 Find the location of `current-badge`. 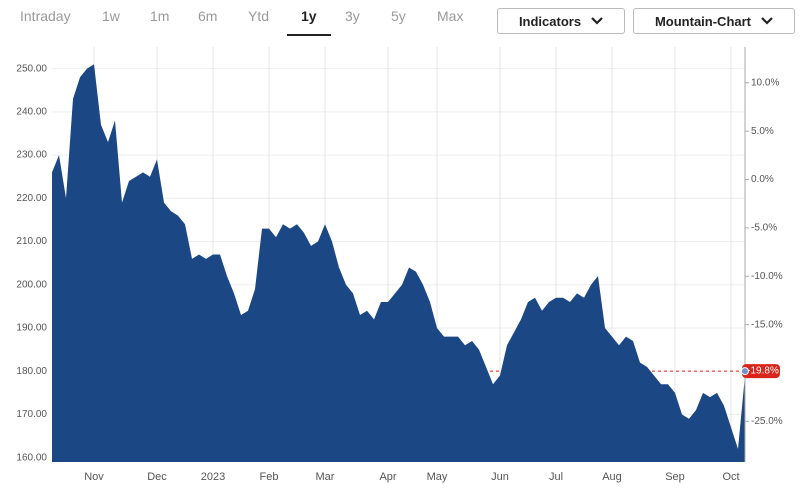

current-badge is located at coordinates (761, 371).